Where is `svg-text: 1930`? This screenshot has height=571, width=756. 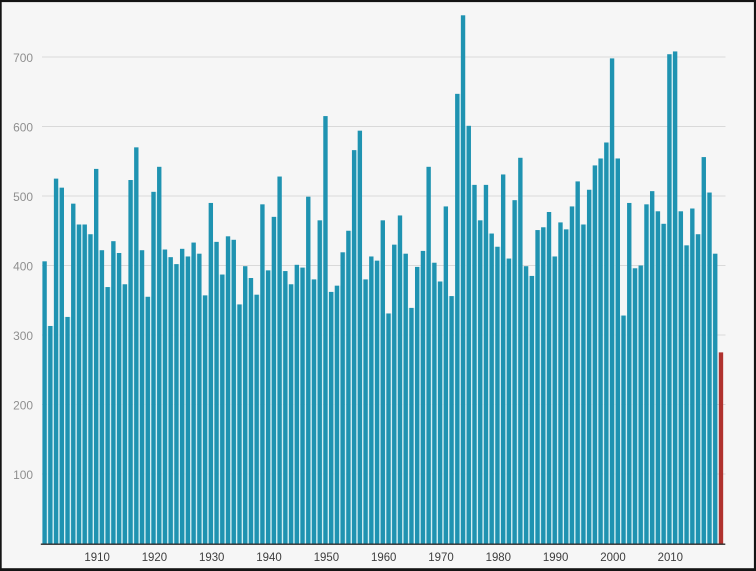
svg-text: 1930 is located at coordinates (212, 557).